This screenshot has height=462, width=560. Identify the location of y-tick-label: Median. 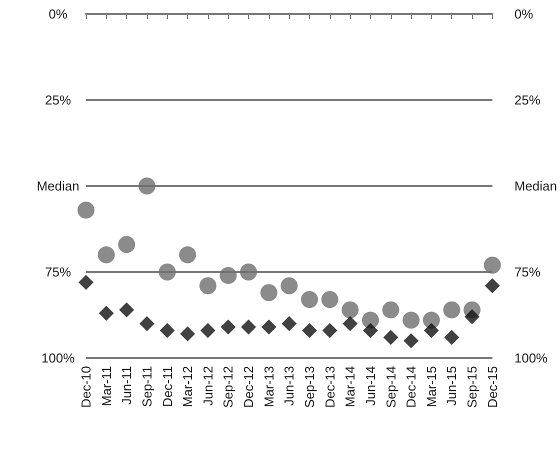
(58, 186).